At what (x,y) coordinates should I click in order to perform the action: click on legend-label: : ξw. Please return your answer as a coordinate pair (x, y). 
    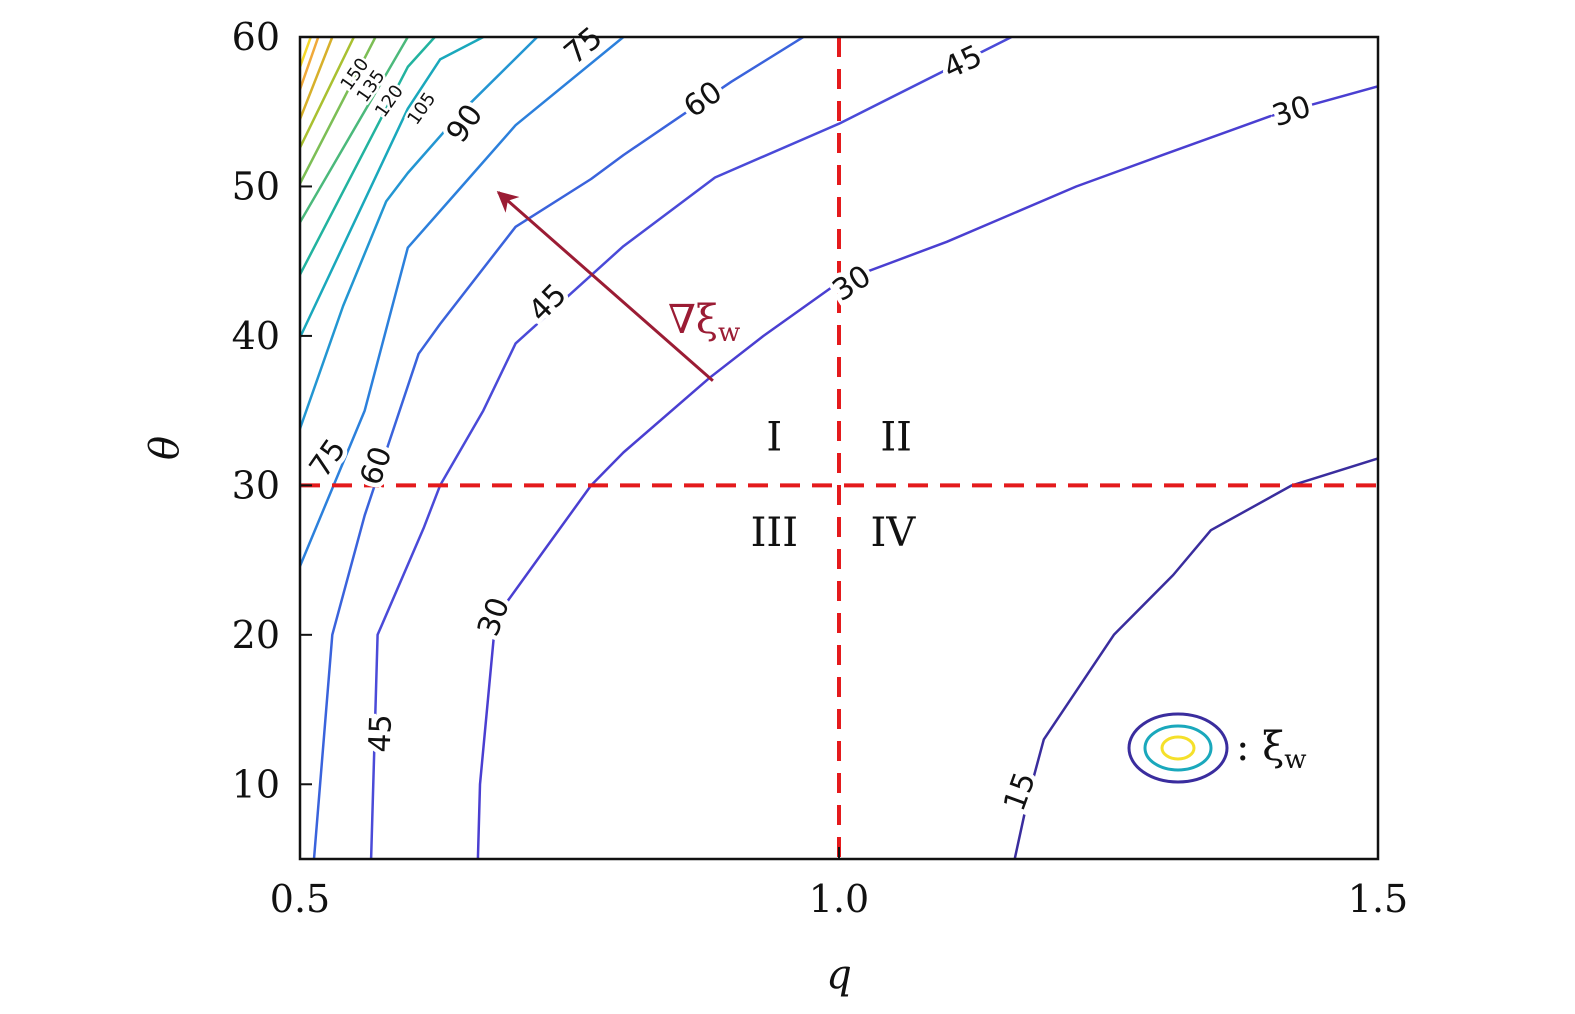
    Looking at the image, I should click on (1271, 749).